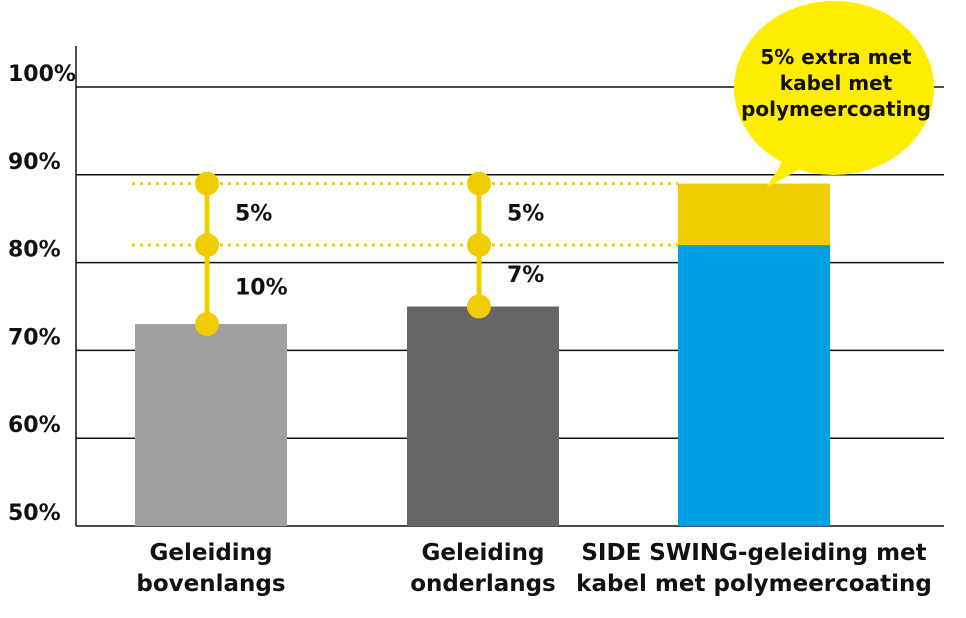 The height and width of the screenshot is (618, 966). Describe the element at coordinates (34, 162) in the screenshot. I see `y-tick-label: 90%` at that location.